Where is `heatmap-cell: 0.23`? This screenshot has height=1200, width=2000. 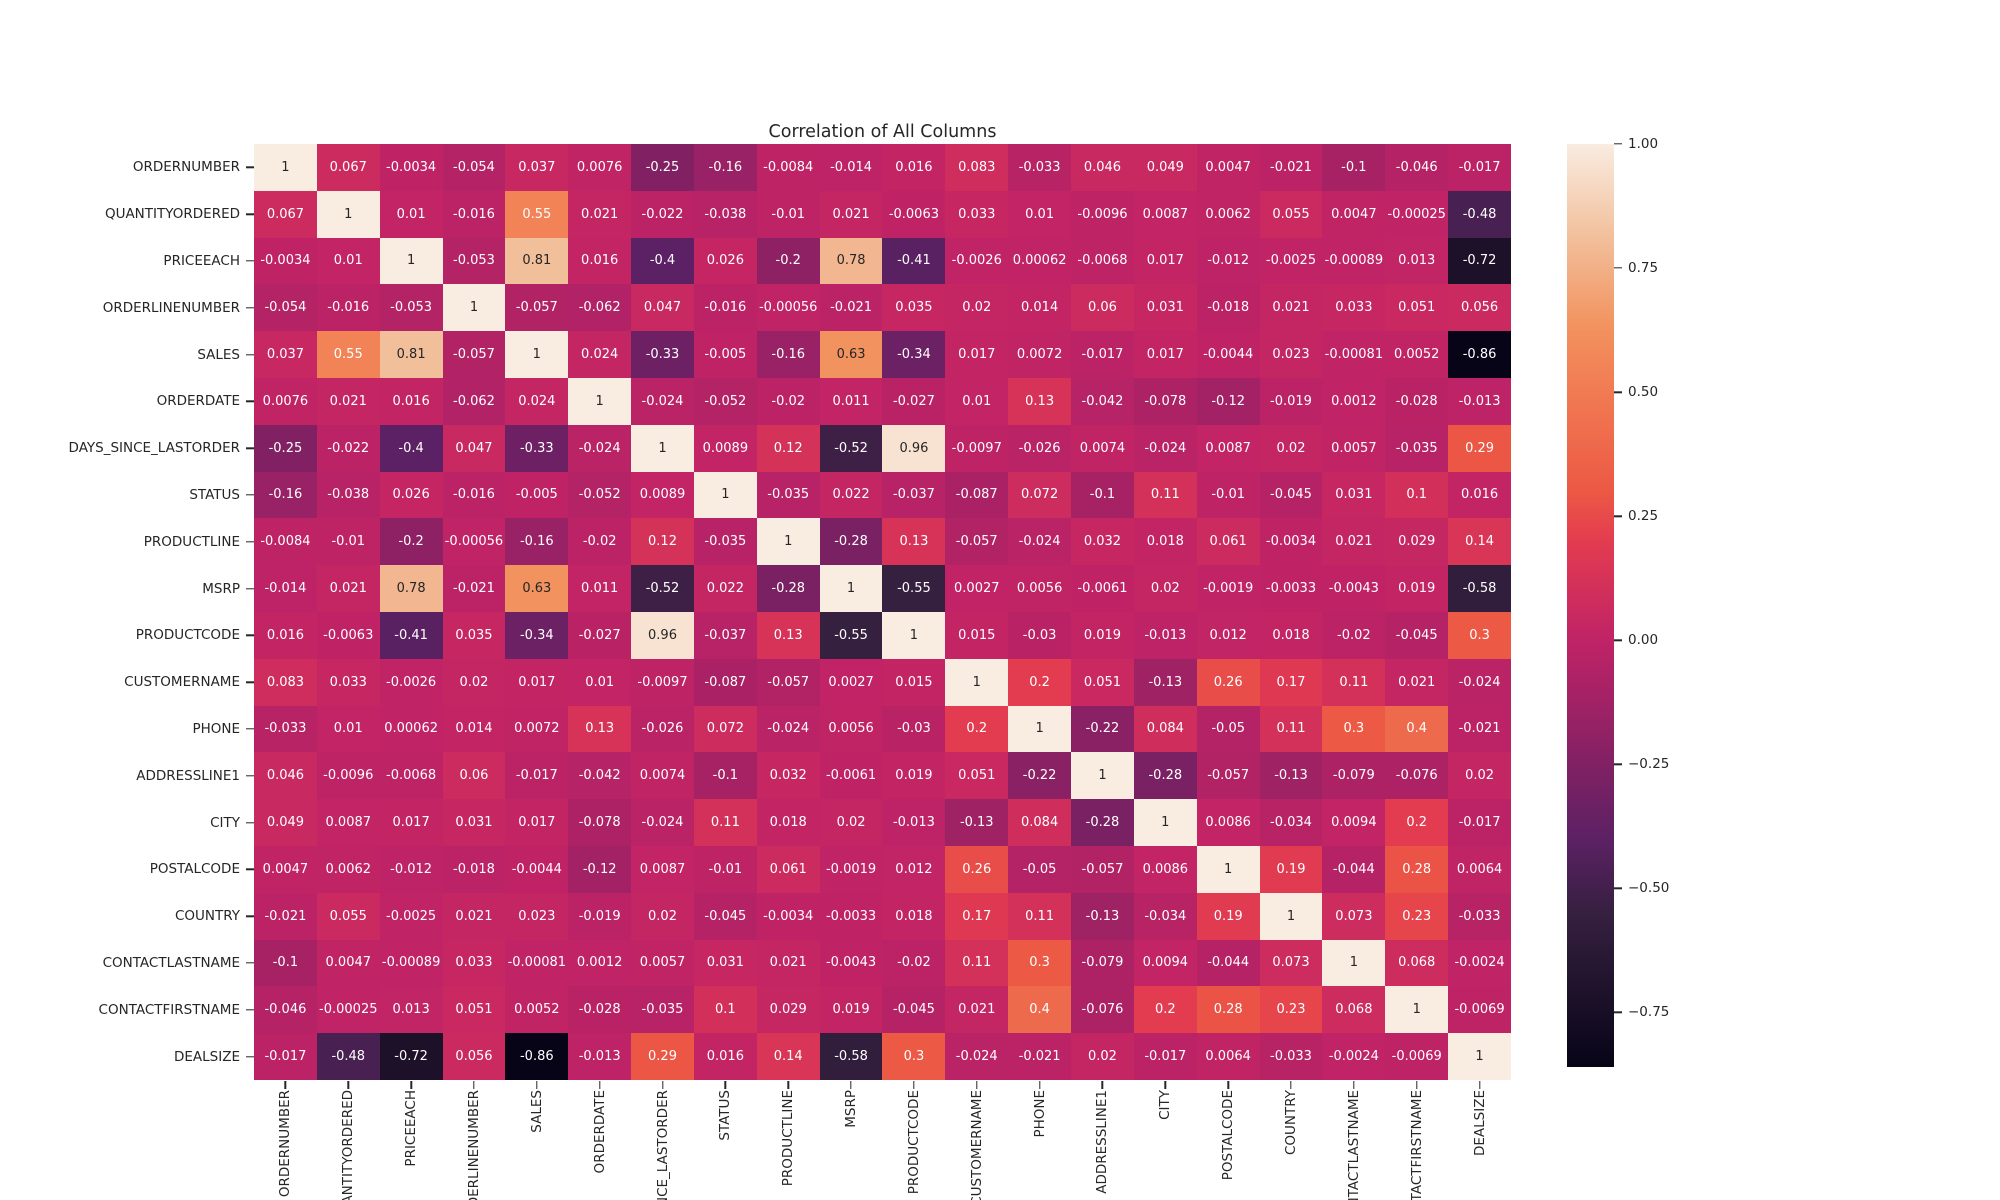
heatmap-cell: 0.23 is located at coordinates (1417, 916).